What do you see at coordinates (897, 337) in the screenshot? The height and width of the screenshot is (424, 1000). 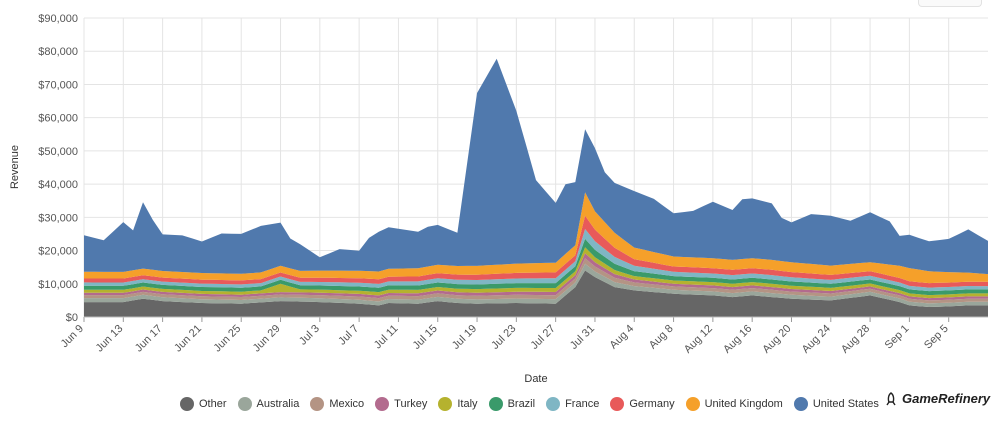 I see `x-tick-label: Sep 1` at bounding box center [897, 337].